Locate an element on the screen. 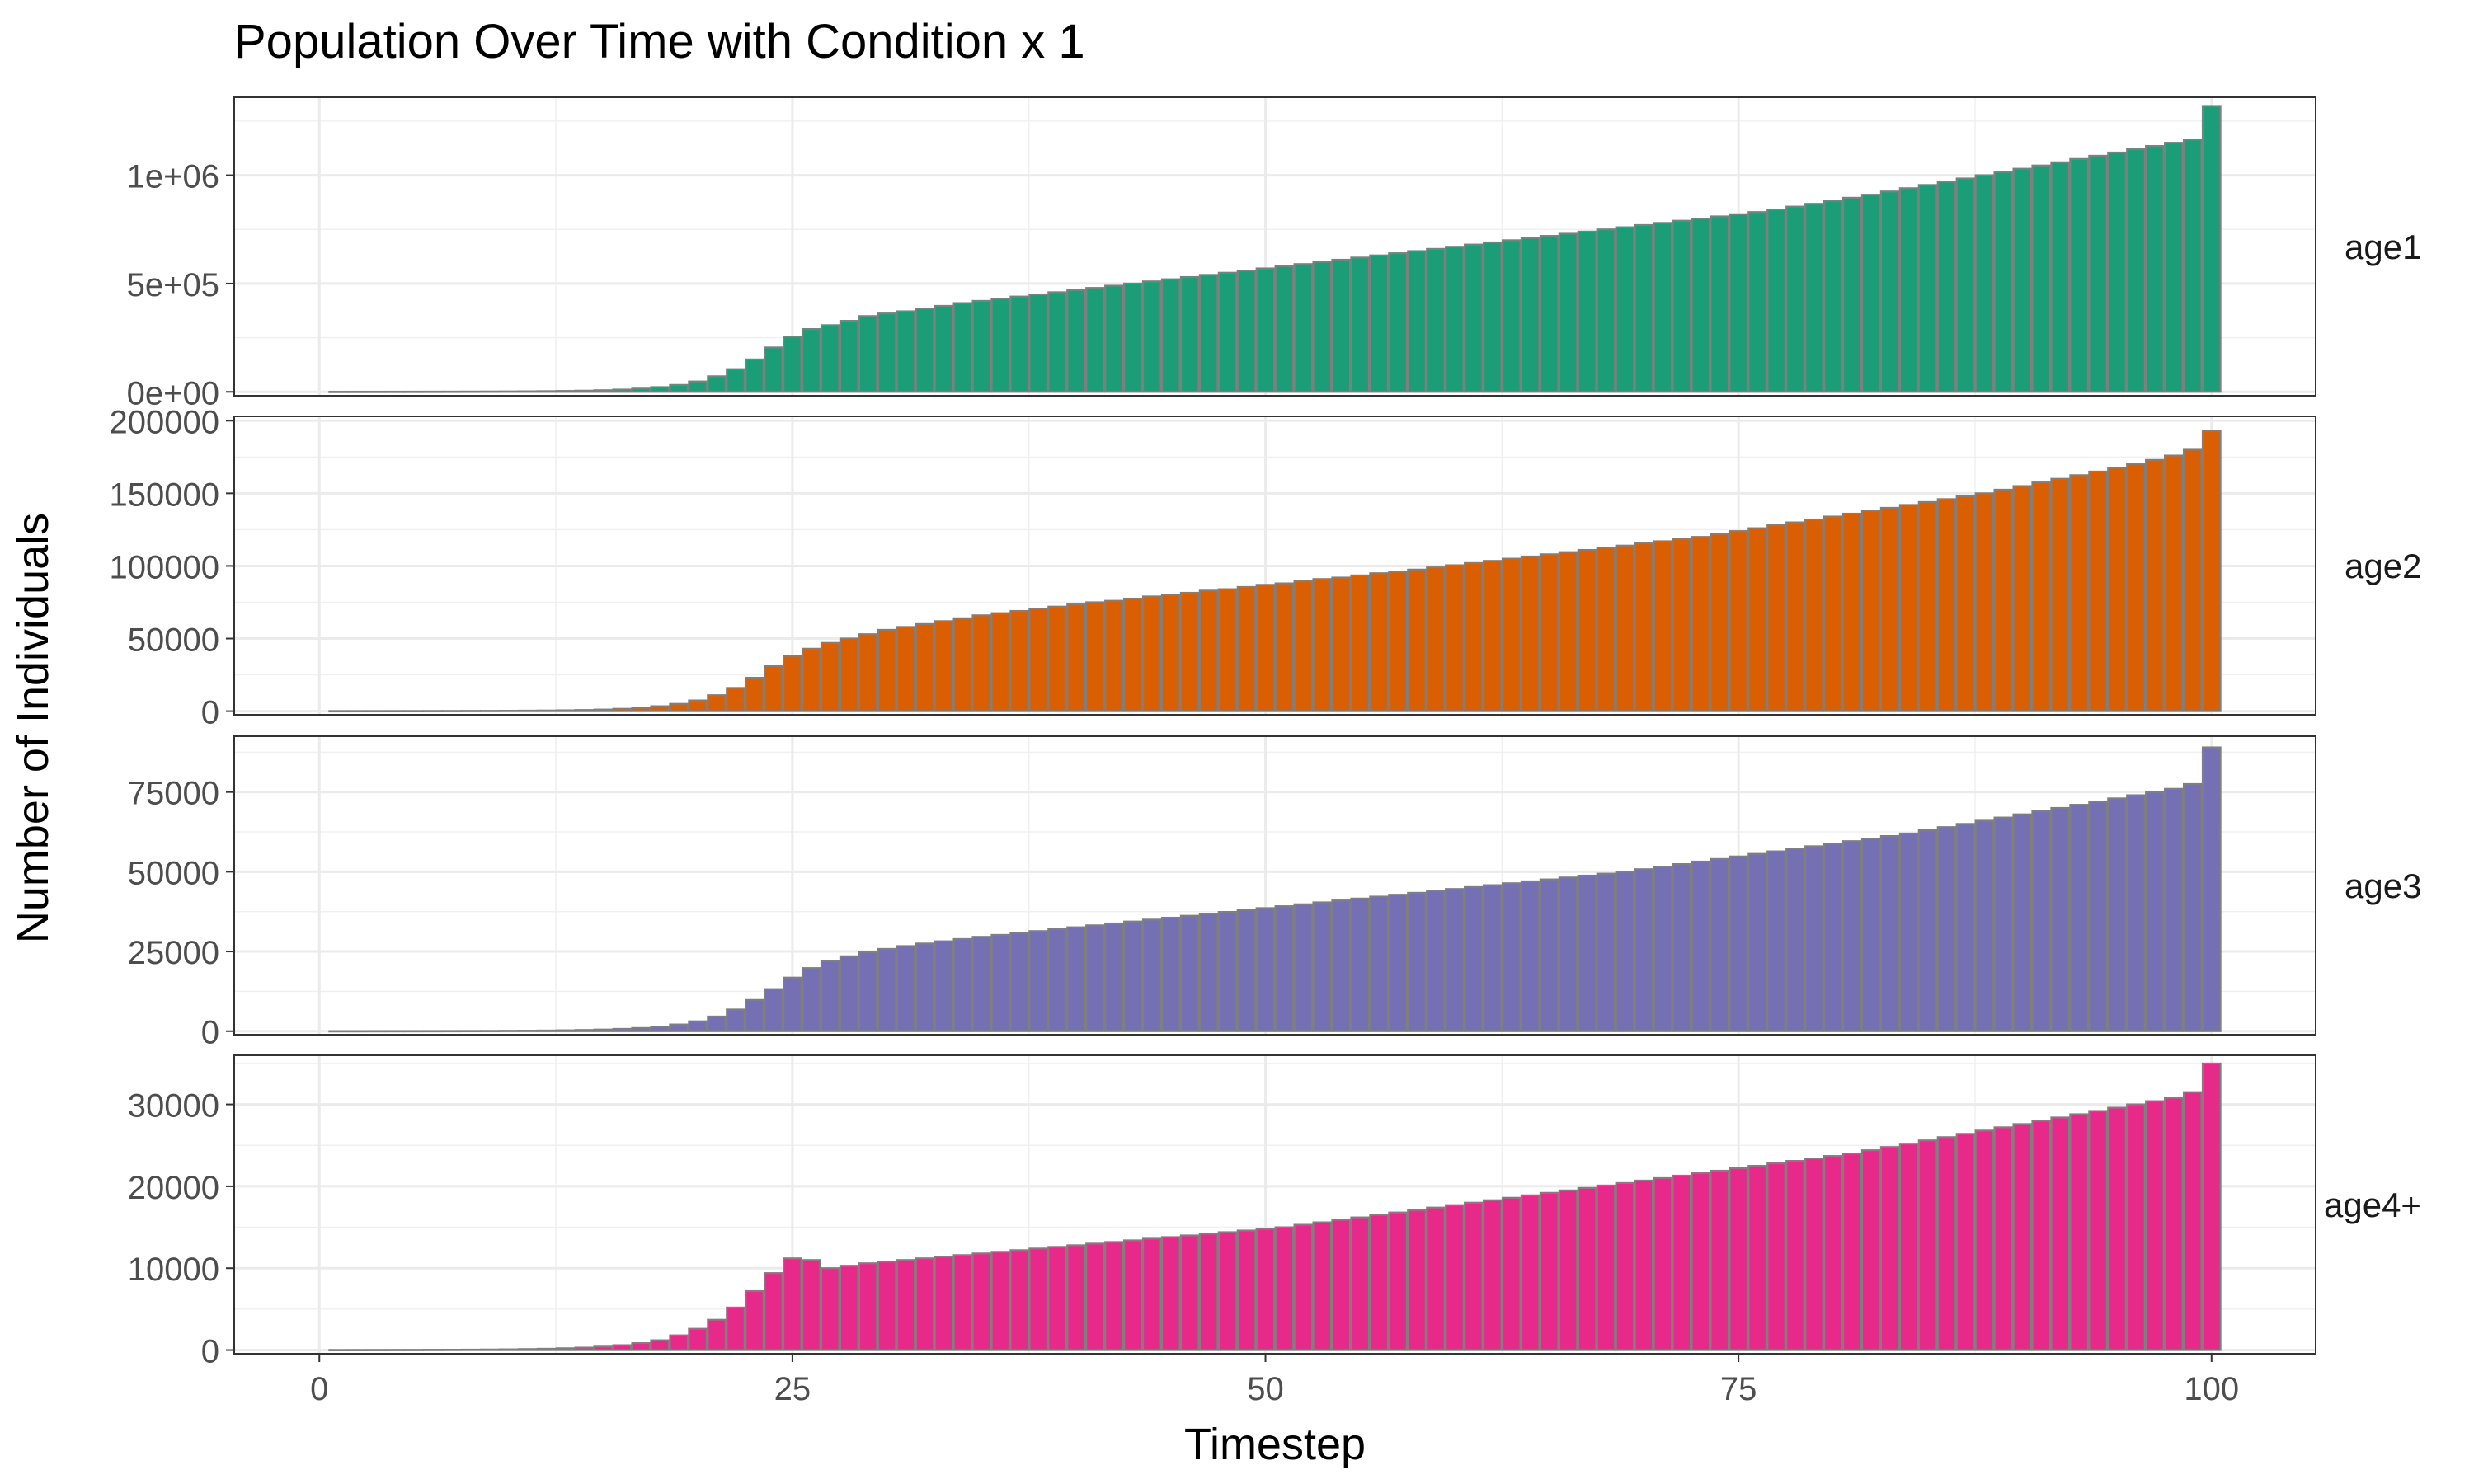 This screenshot has width=2474, height=1484. bar-age4plus-t62 is located at coordinates (1492, 1275).